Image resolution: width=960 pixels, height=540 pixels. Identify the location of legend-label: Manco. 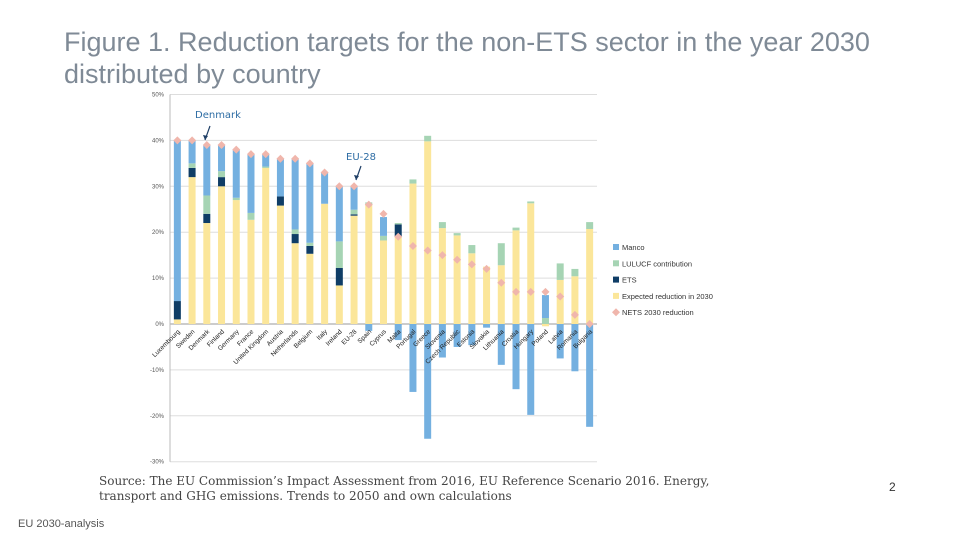
(633, 247).